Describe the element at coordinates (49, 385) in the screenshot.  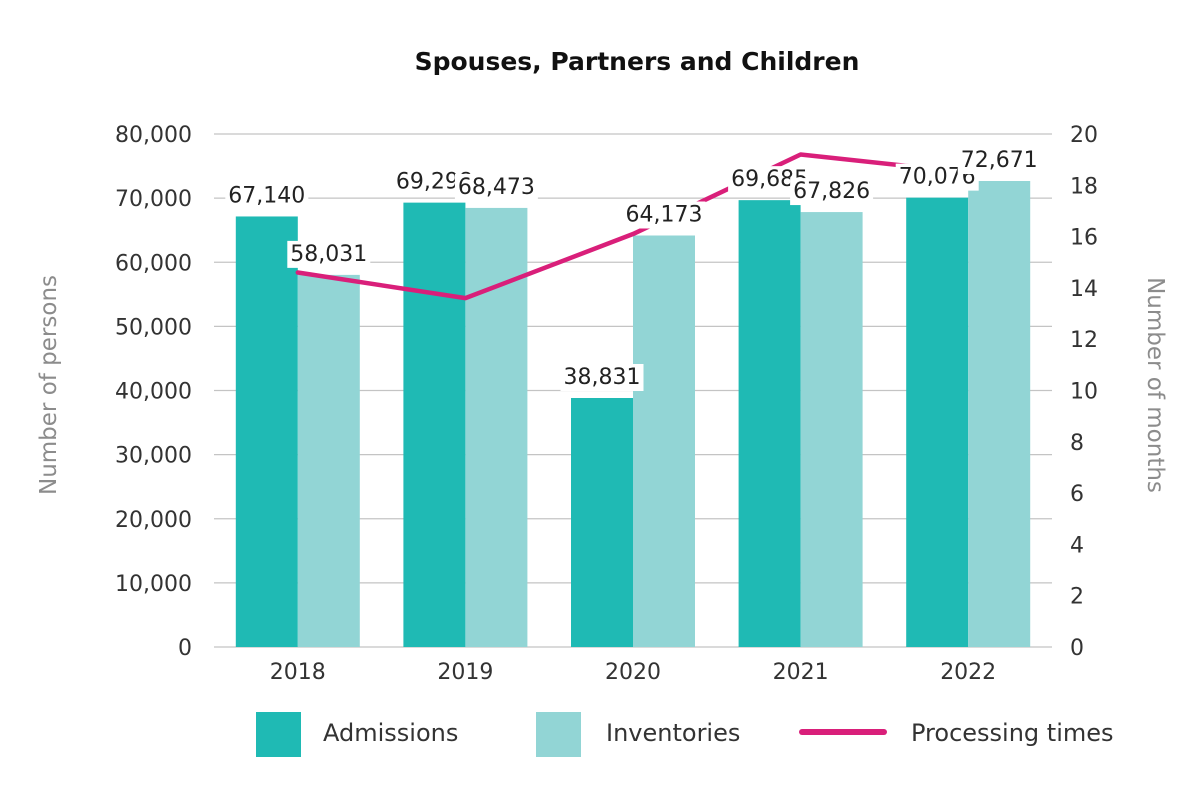
I see `y-axis-title: Number of persons` at that location.